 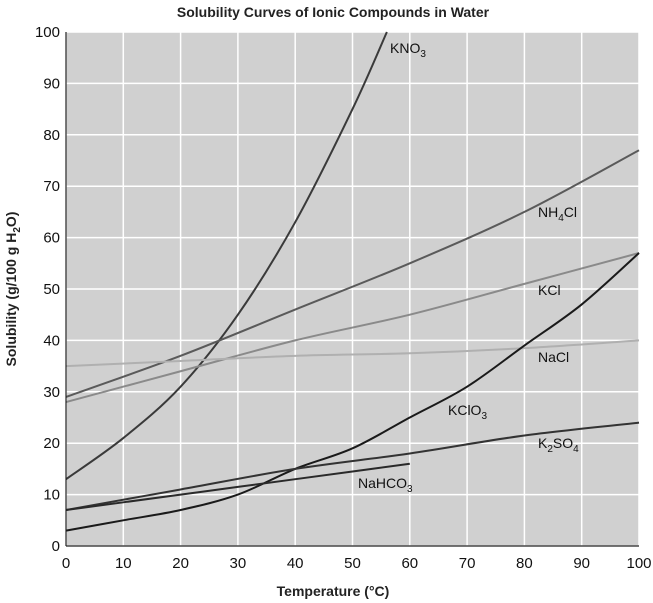 What do you see at coordinates (123, 563) in the screenshot?
I see `x-tick-label: 10` at bounding box center [123, 563].